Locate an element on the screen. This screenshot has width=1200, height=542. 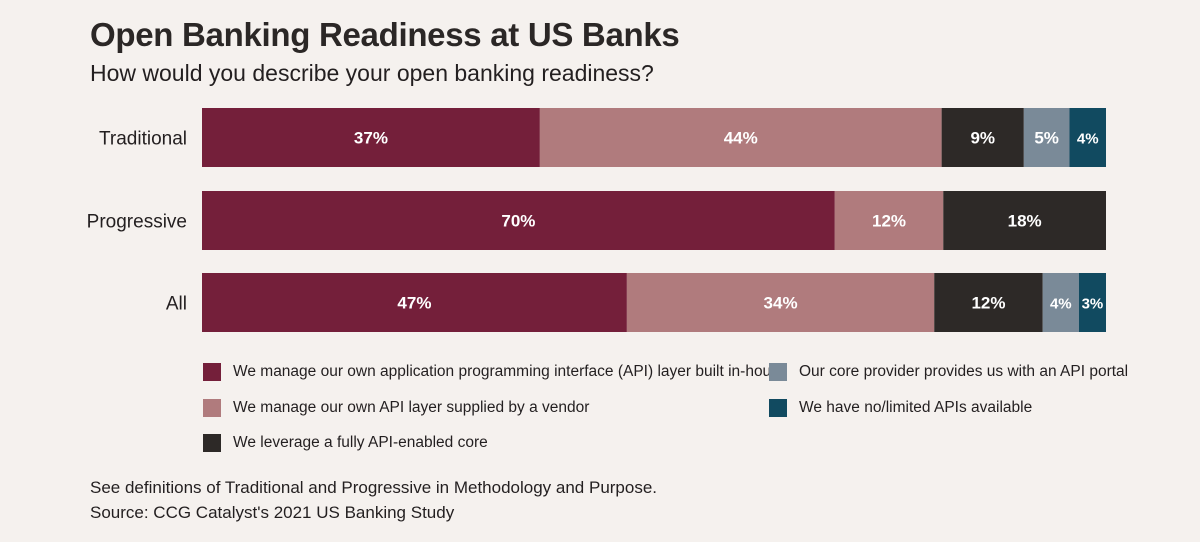
legend-label-3: We leverage a fully API-enabled core is located at coordinates (360, 442).